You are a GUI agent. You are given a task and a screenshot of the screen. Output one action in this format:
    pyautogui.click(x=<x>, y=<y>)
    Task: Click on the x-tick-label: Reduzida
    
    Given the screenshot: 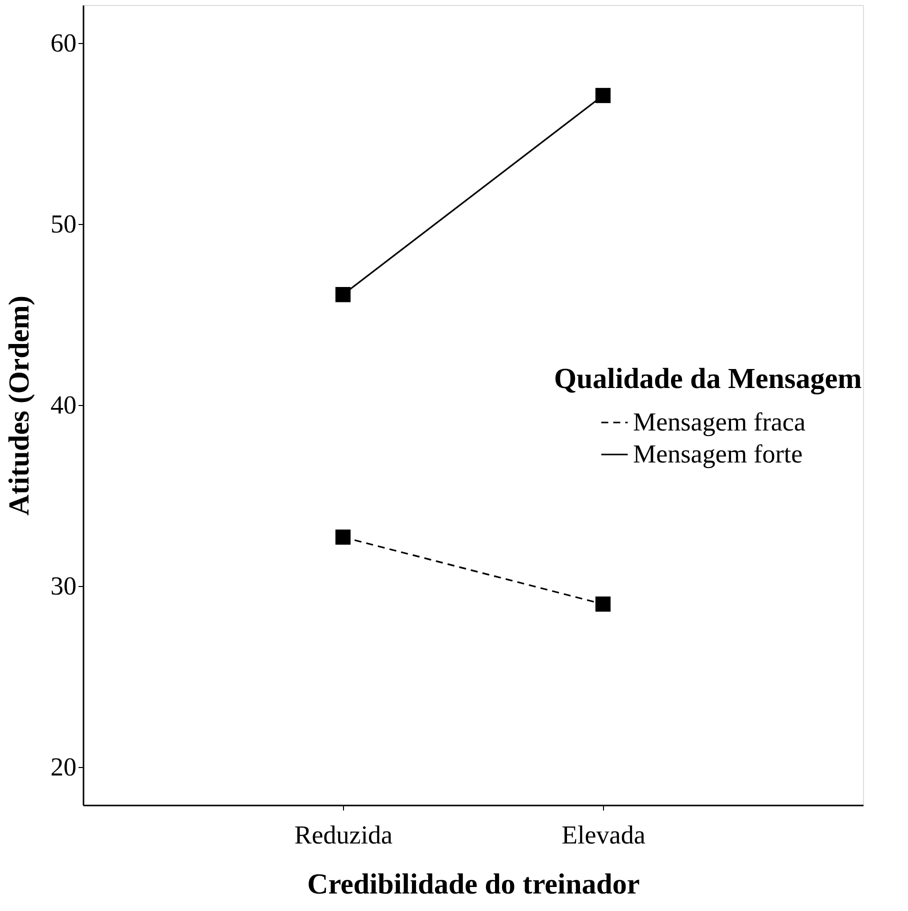 What is the action you would take?
    pyautogui.click(x=344, y=835)
    